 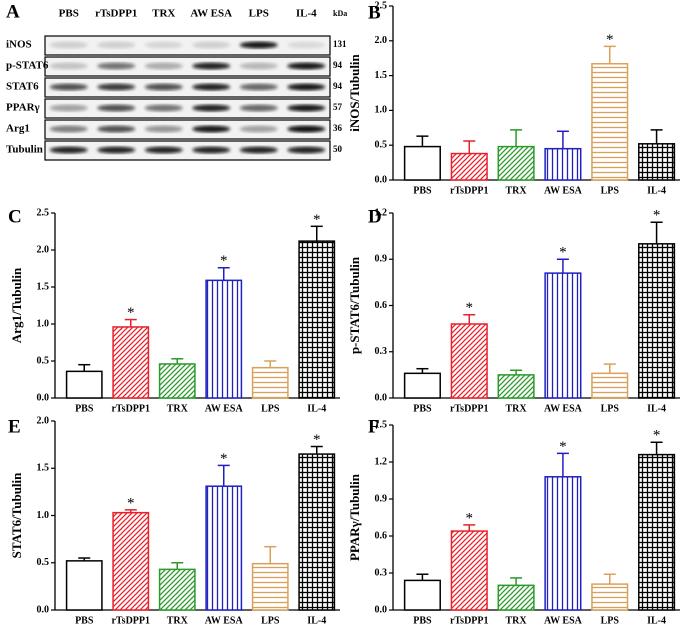 What do you see at coordinates (116, 14) in the screenshot?
I see `lane-label: rTsDPP1` at bounding box center [116, 14].